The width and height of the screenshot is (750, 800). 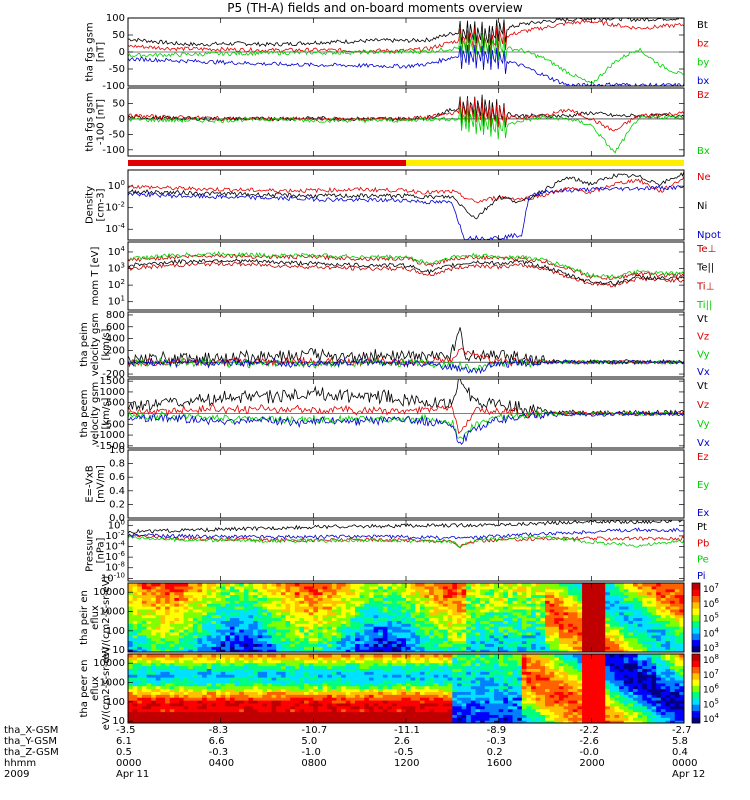 What do you see at coordinates (20, 763) in the screenshot?
I see `time-axis-rowlabel-3: hhmm` at bounding box center [20, 763].